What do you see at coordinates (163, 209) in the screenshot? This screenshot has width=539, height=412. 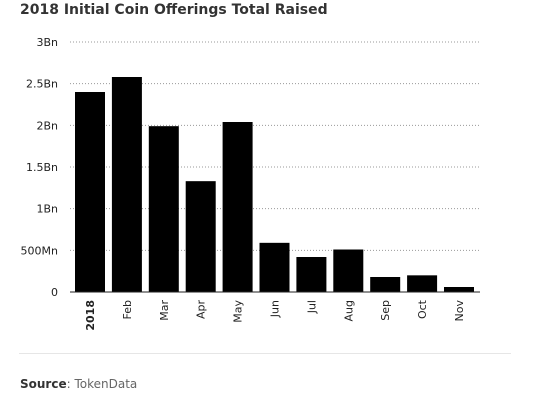 I see `bar-mar` at bounding box center [163, 209].